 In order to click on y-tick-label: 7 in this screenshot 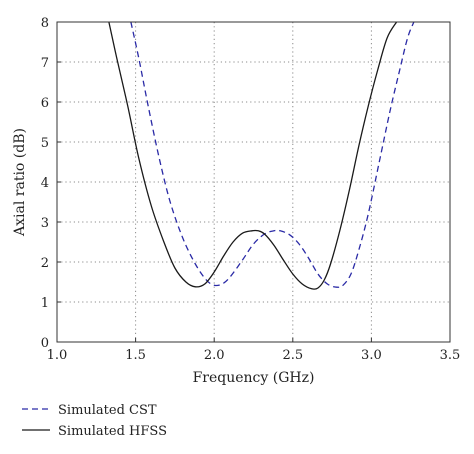, I will do `click(45, 63)`.